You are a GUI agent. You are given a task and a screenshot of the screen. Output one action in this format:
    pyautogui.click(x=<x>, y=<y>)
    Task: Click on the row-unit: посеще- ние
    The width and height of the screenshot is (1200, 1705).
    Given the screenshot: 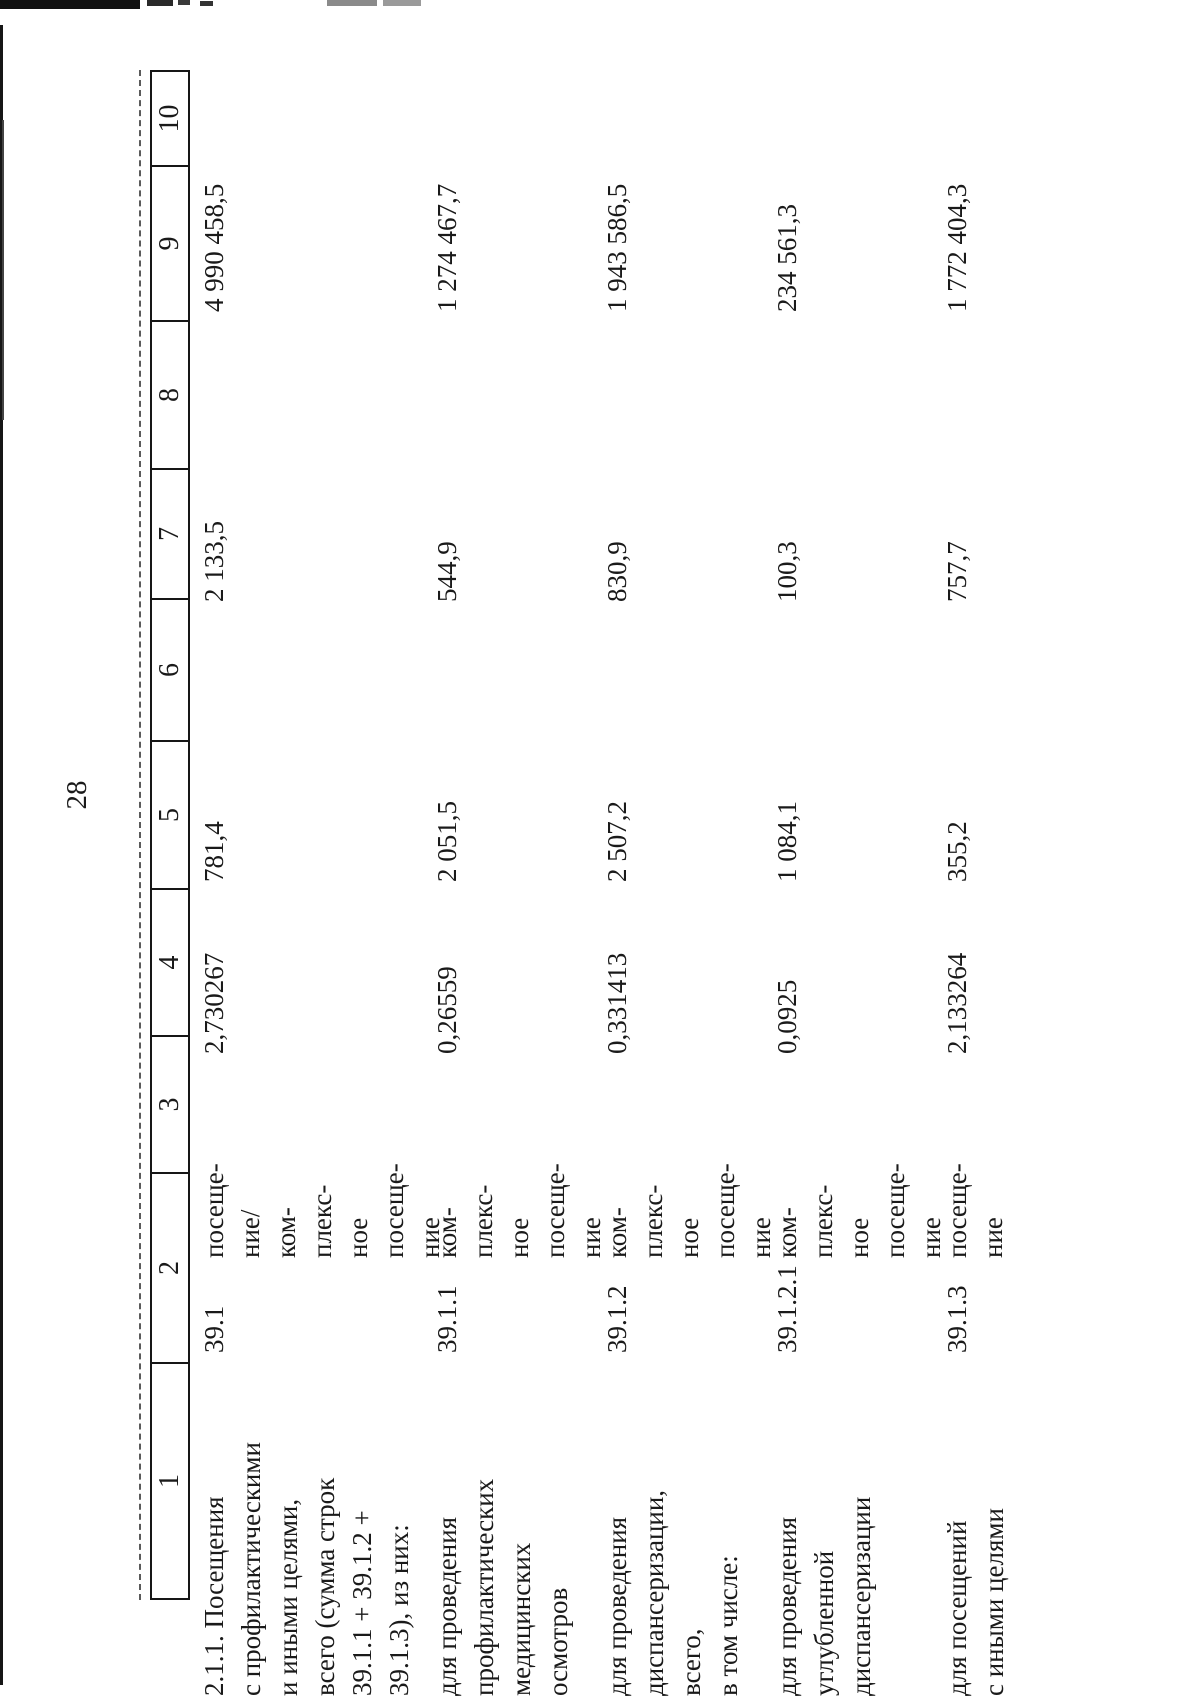 What is the action you would take?
    pyautogui.click(x=975, y=1210)
    